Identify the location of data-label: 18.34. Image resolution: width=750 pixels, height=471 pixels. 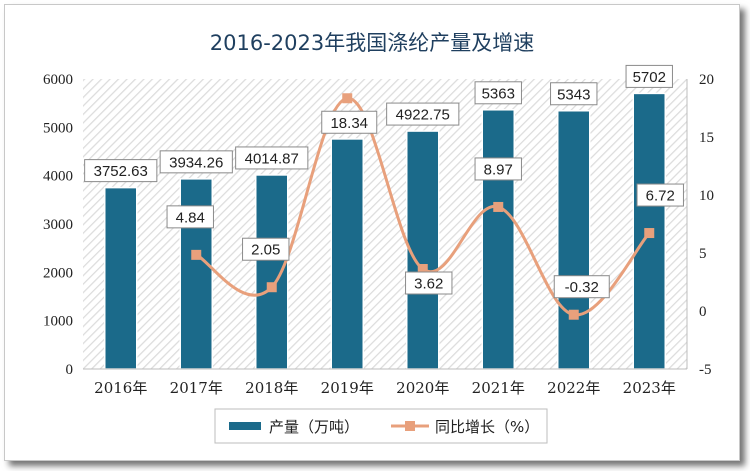
(349, 123).